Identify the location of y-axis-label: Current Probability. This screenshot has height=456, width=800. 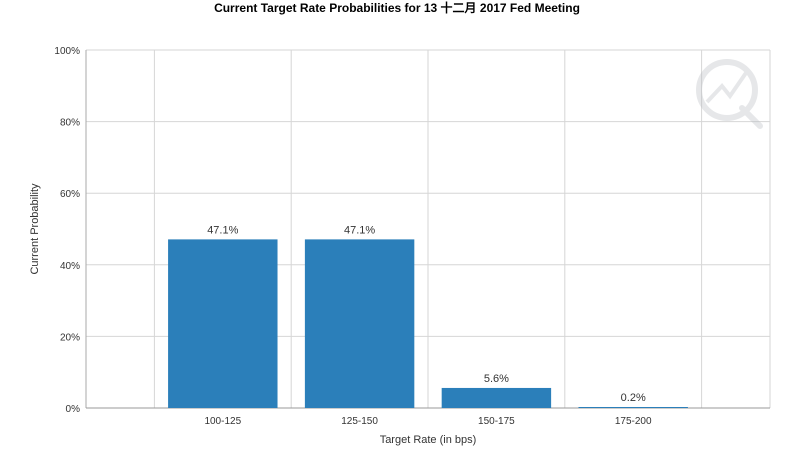
(35, 229).